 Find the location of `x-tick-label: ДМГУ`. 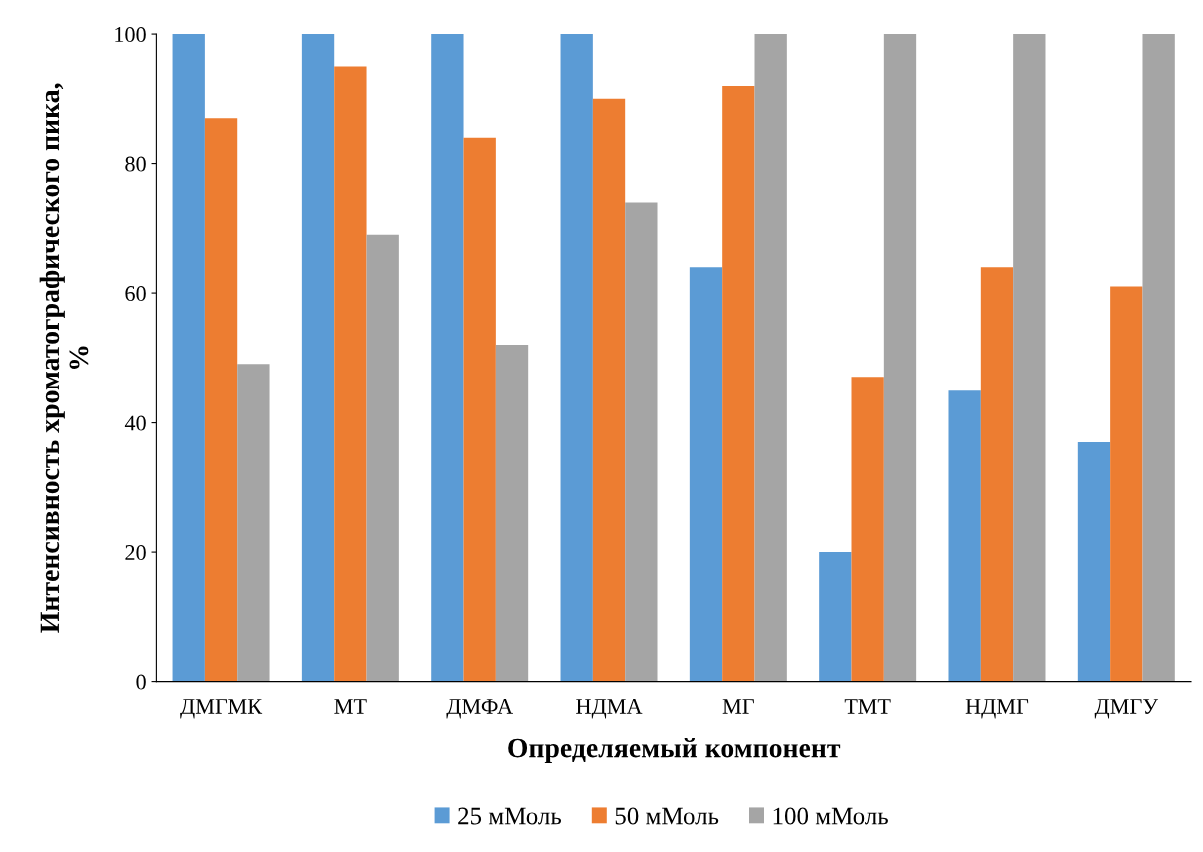

x-tick-label: ДМГУ is located at coordinates (1126, 709).